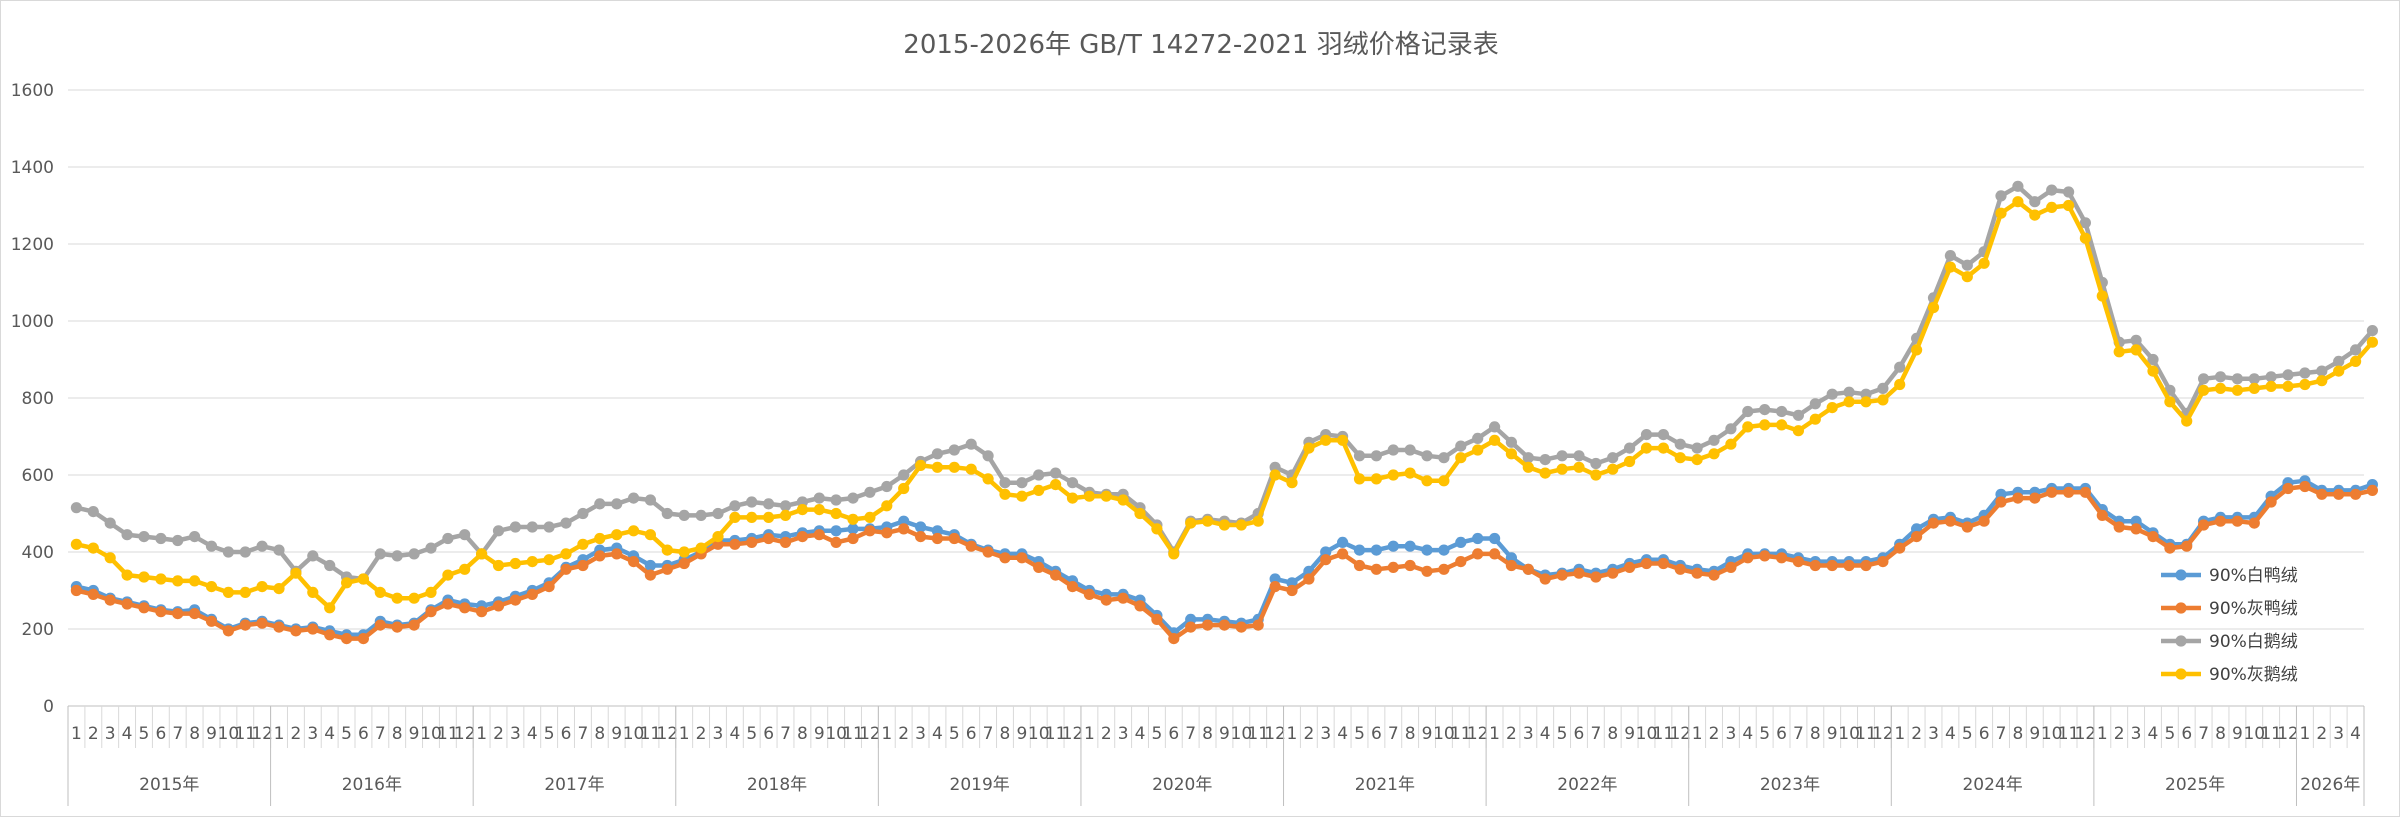 This screenshot has width=2400, height=818. What do you see at coordinates (777, 785) in the screenshot?
I see `x-year-label: 2018年` at bounding box center [777, 785].